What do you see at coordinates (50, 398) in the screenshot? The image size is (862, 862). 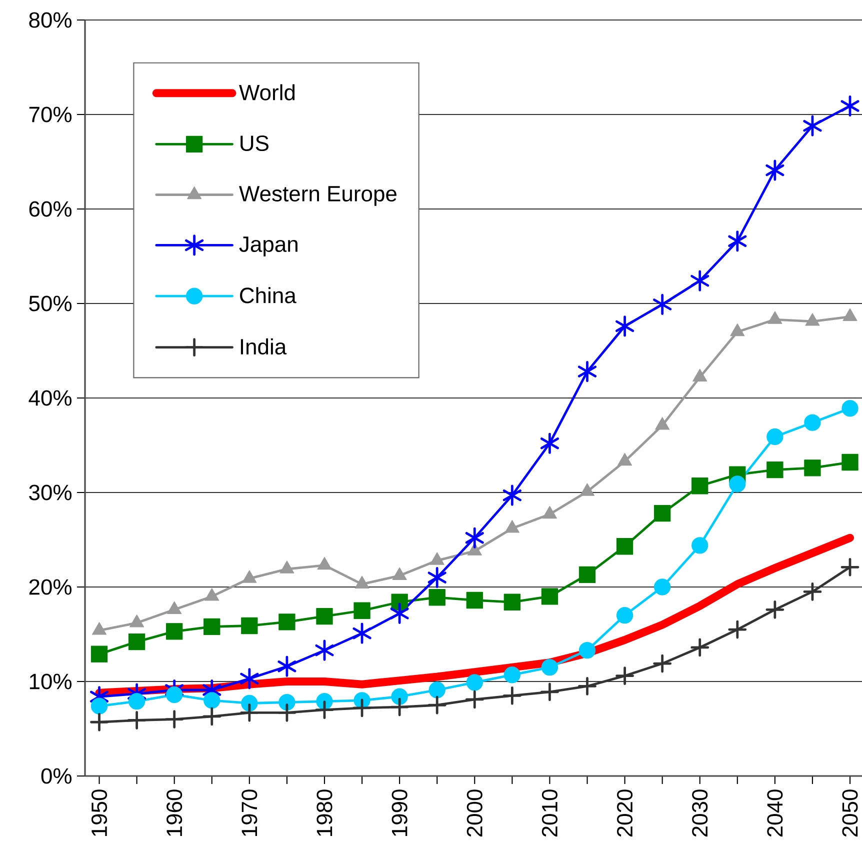 I see `y-tick-label: 40%` at bounding box center [50, 398].